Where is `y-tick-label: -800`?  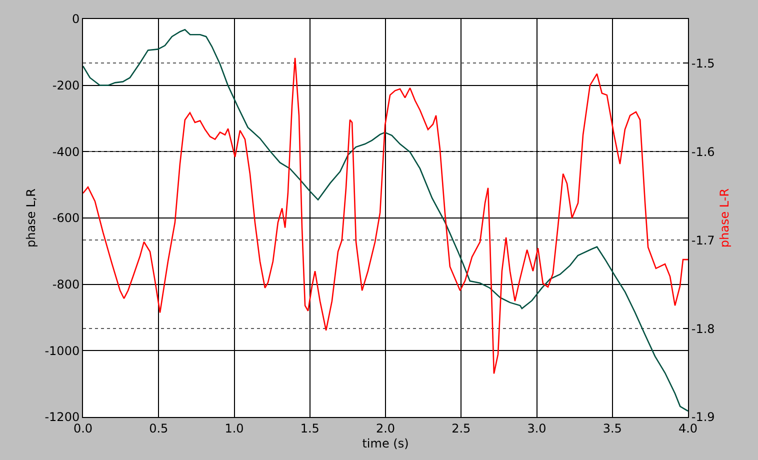 y-tick-label: -800 is located at coordinates (66, 285).